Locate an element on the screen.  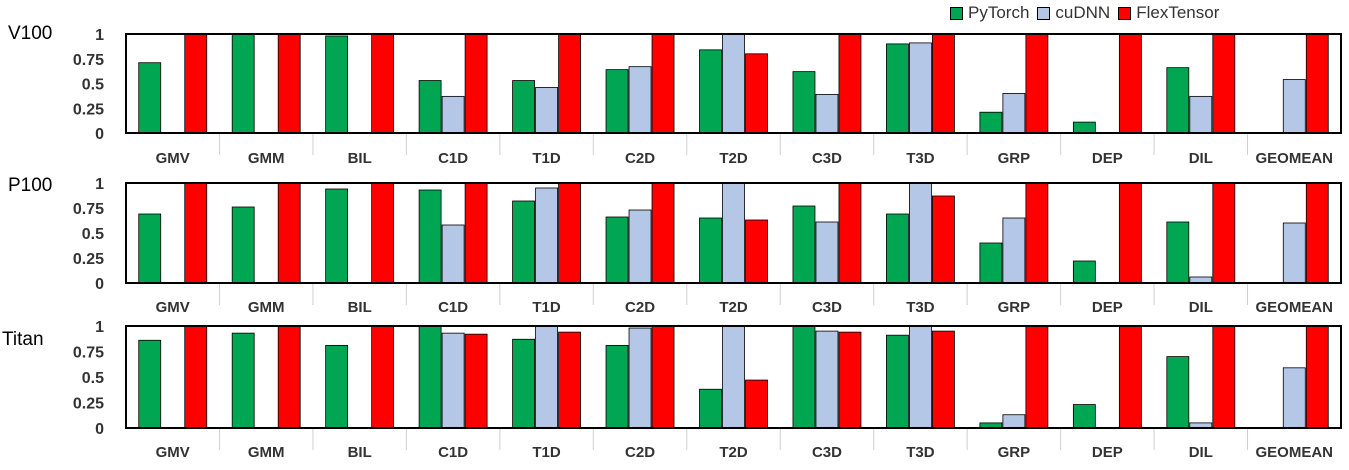
bar-cudnn-t3d is located at coordinates (920, 233).